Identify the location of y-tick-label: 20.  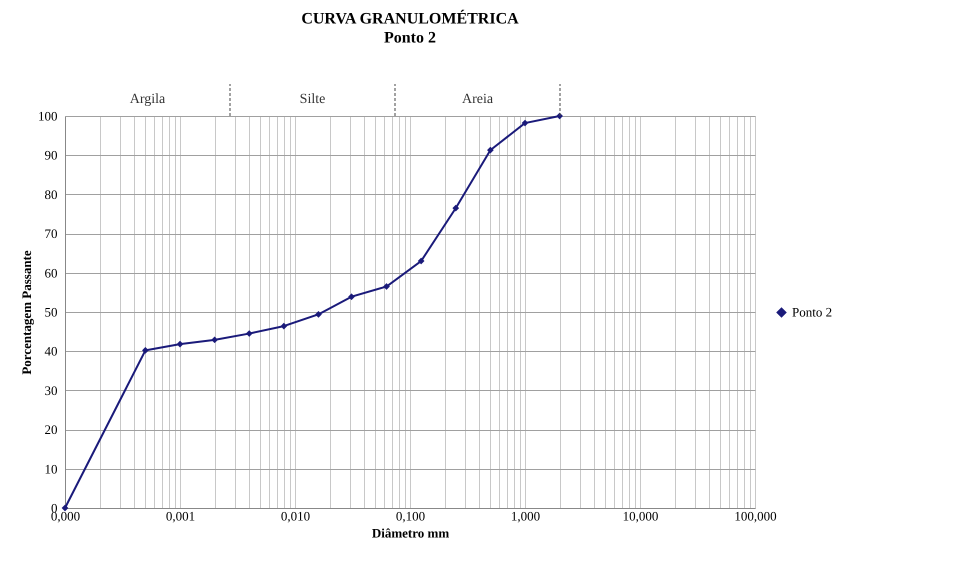
(51, 430).